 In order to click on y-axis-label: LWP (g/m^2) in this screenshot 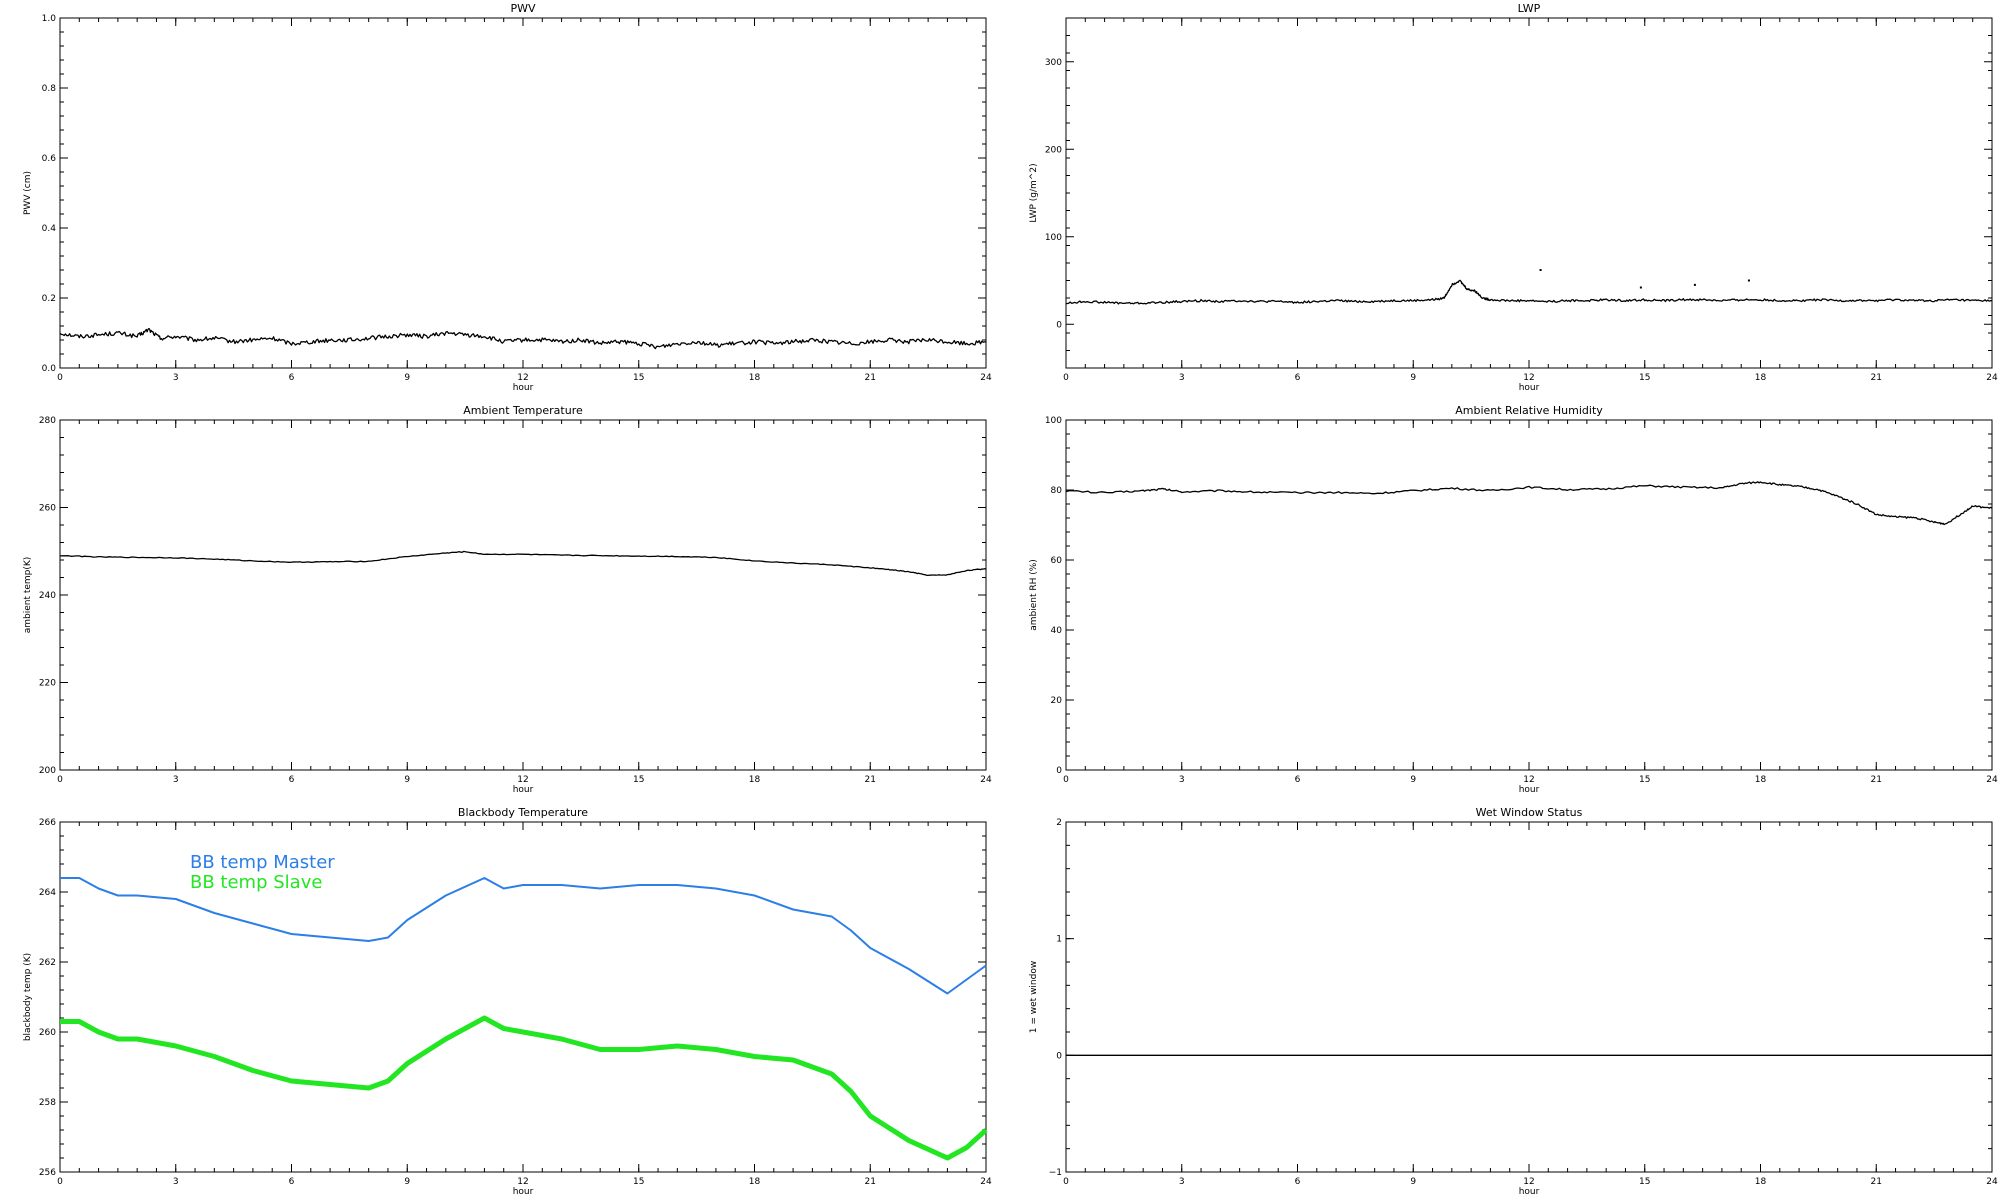, I will do `click(1034, 192)`.